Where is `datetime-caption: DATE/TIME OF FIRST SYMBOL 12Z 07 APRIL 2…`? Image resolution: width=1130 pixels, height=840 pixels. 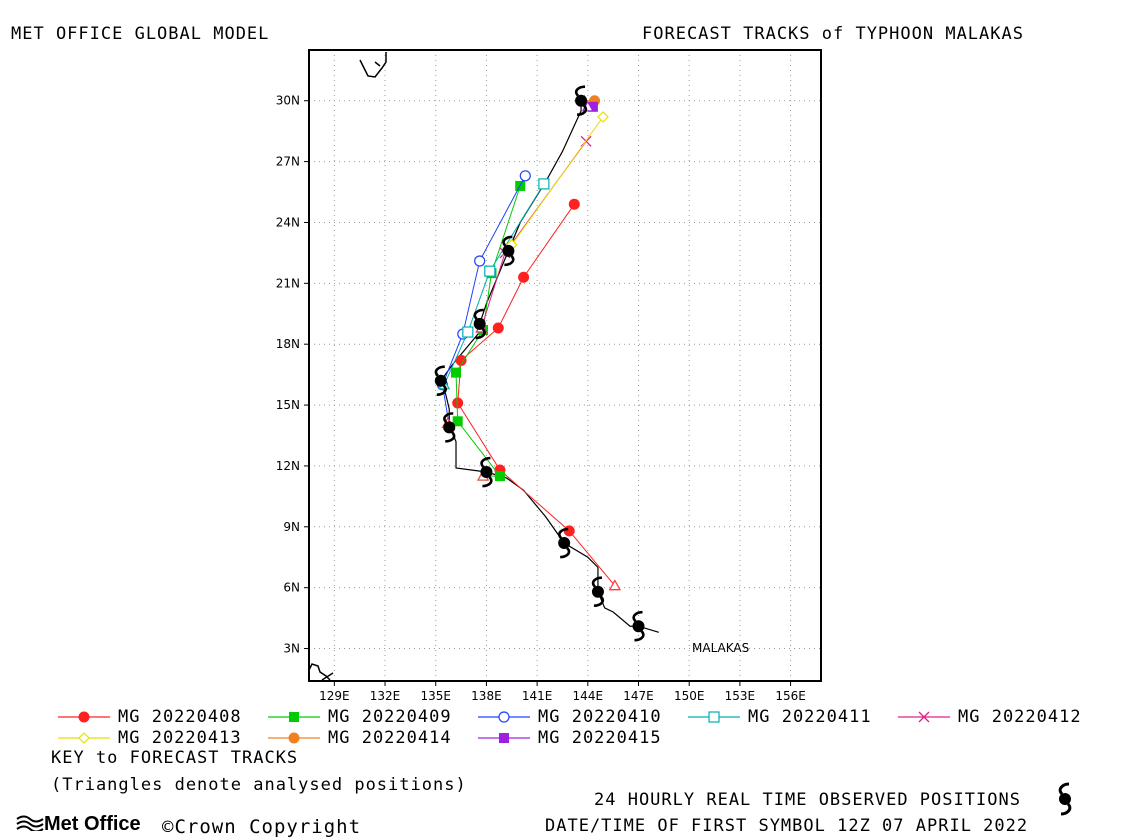 datetime-caption: DATE/TIME OF FIRST SYMBOL 12Z 07 APRIL 2… is located at coordinates (787, 826).